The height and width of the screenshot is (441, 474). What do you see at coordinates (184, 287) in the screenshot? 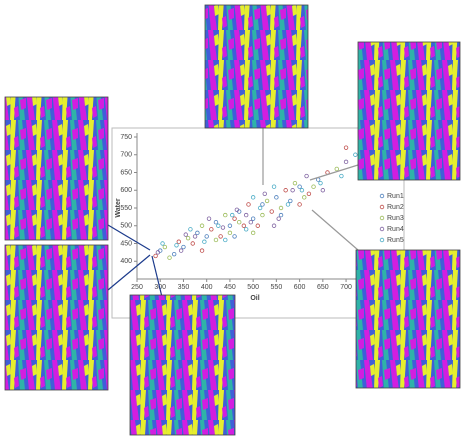
I see `x-tick-label: 350` at bounding box center [184, 287].